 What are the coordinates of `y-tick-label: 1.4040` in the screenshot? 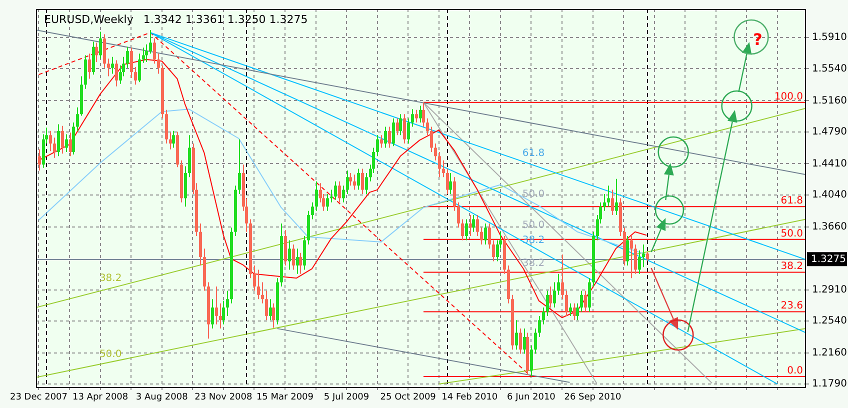 It's located at (829, 194).